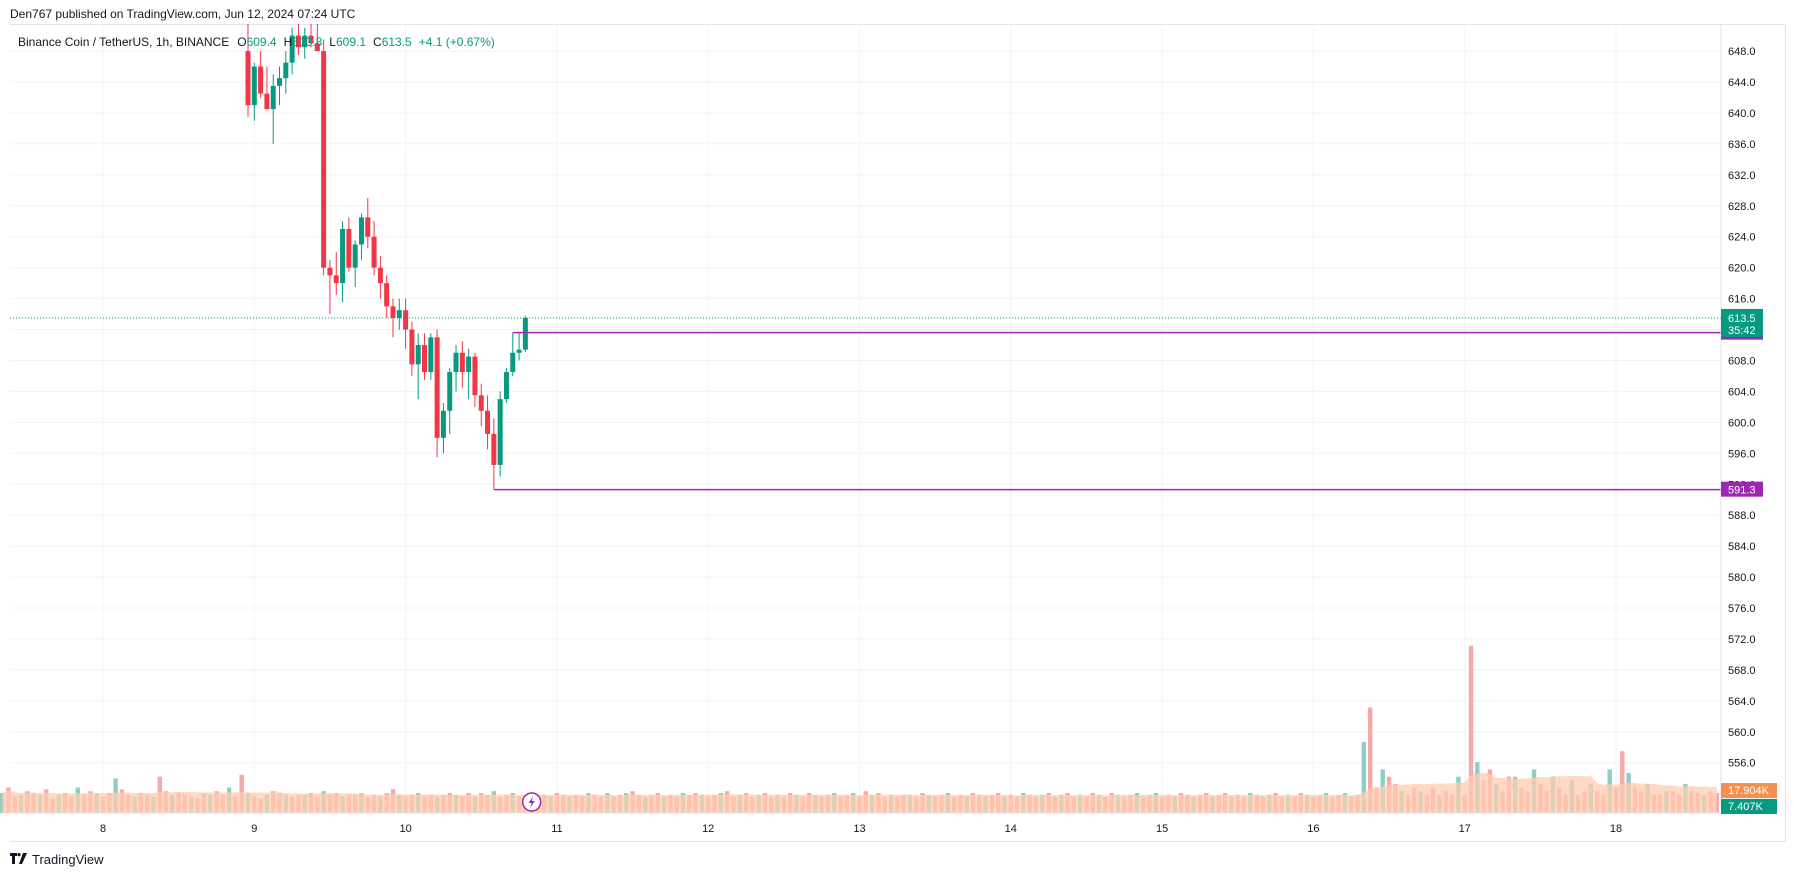  Describe the element at coordinates (1742, 331) in the screenshot. I see `countdown-label: 35:42` at that location.